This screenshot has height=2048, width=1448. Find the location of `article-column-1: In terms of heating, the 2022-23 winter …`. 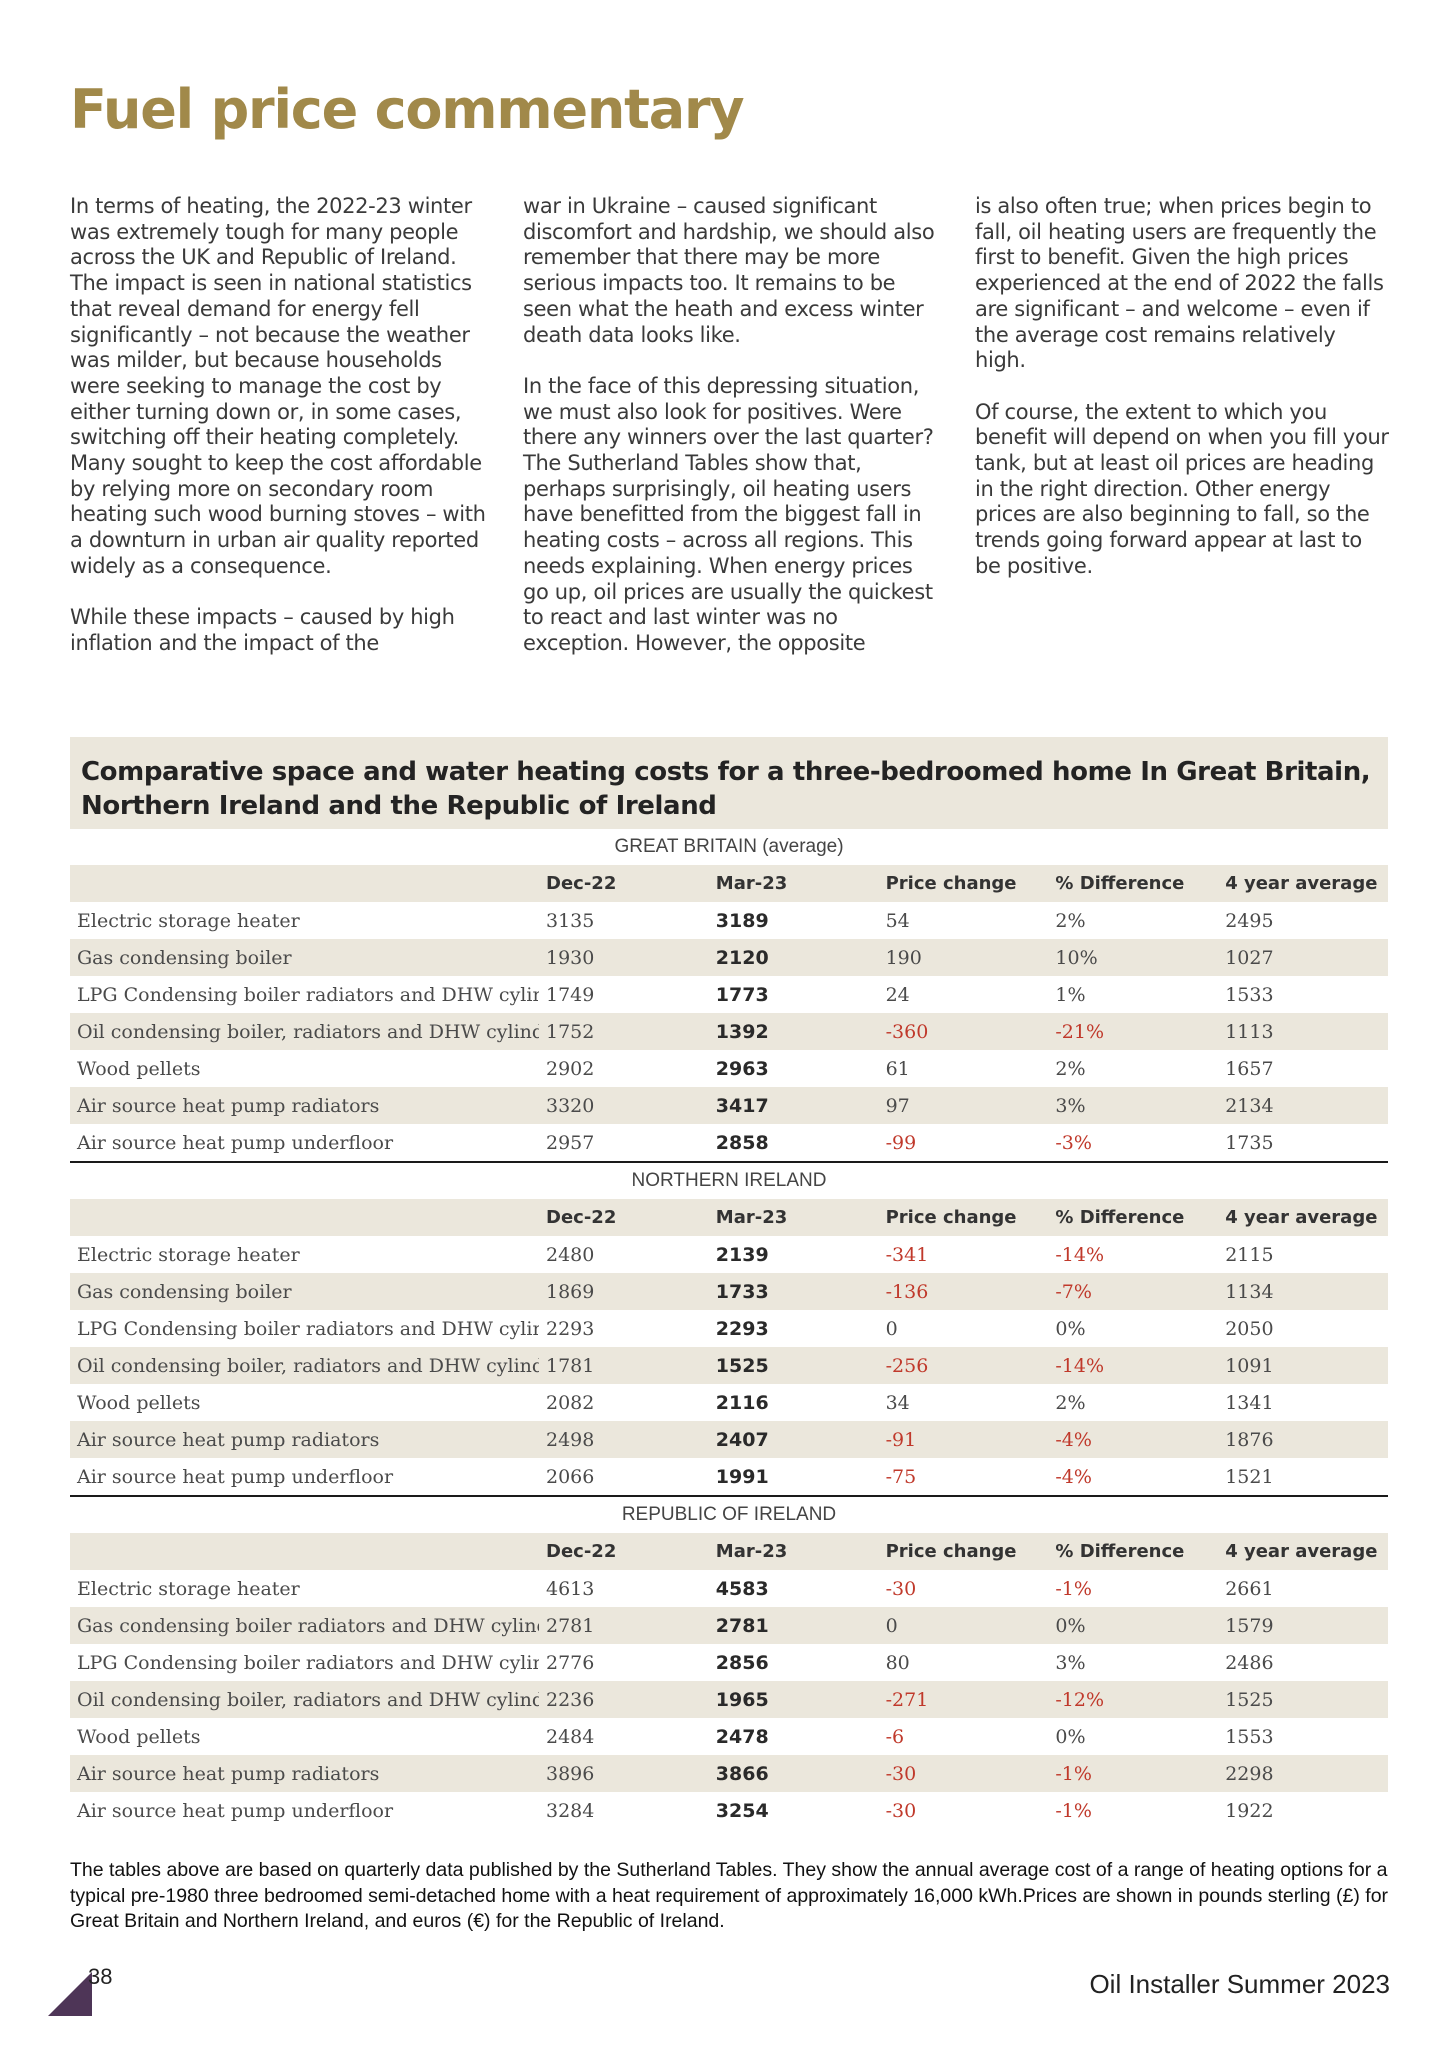

article-column-1: In terms of heating, the 2022-23 winter … is located at coordinates (280, 438).